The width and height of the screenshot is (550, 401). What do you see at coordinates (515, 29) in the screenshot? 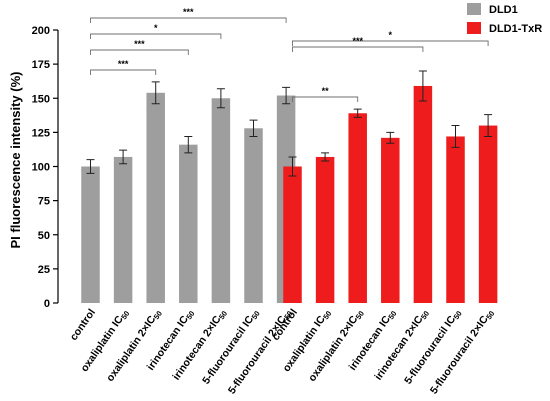
I see `legend-label: DLD1-TxR` at bounding box center [515, 29].